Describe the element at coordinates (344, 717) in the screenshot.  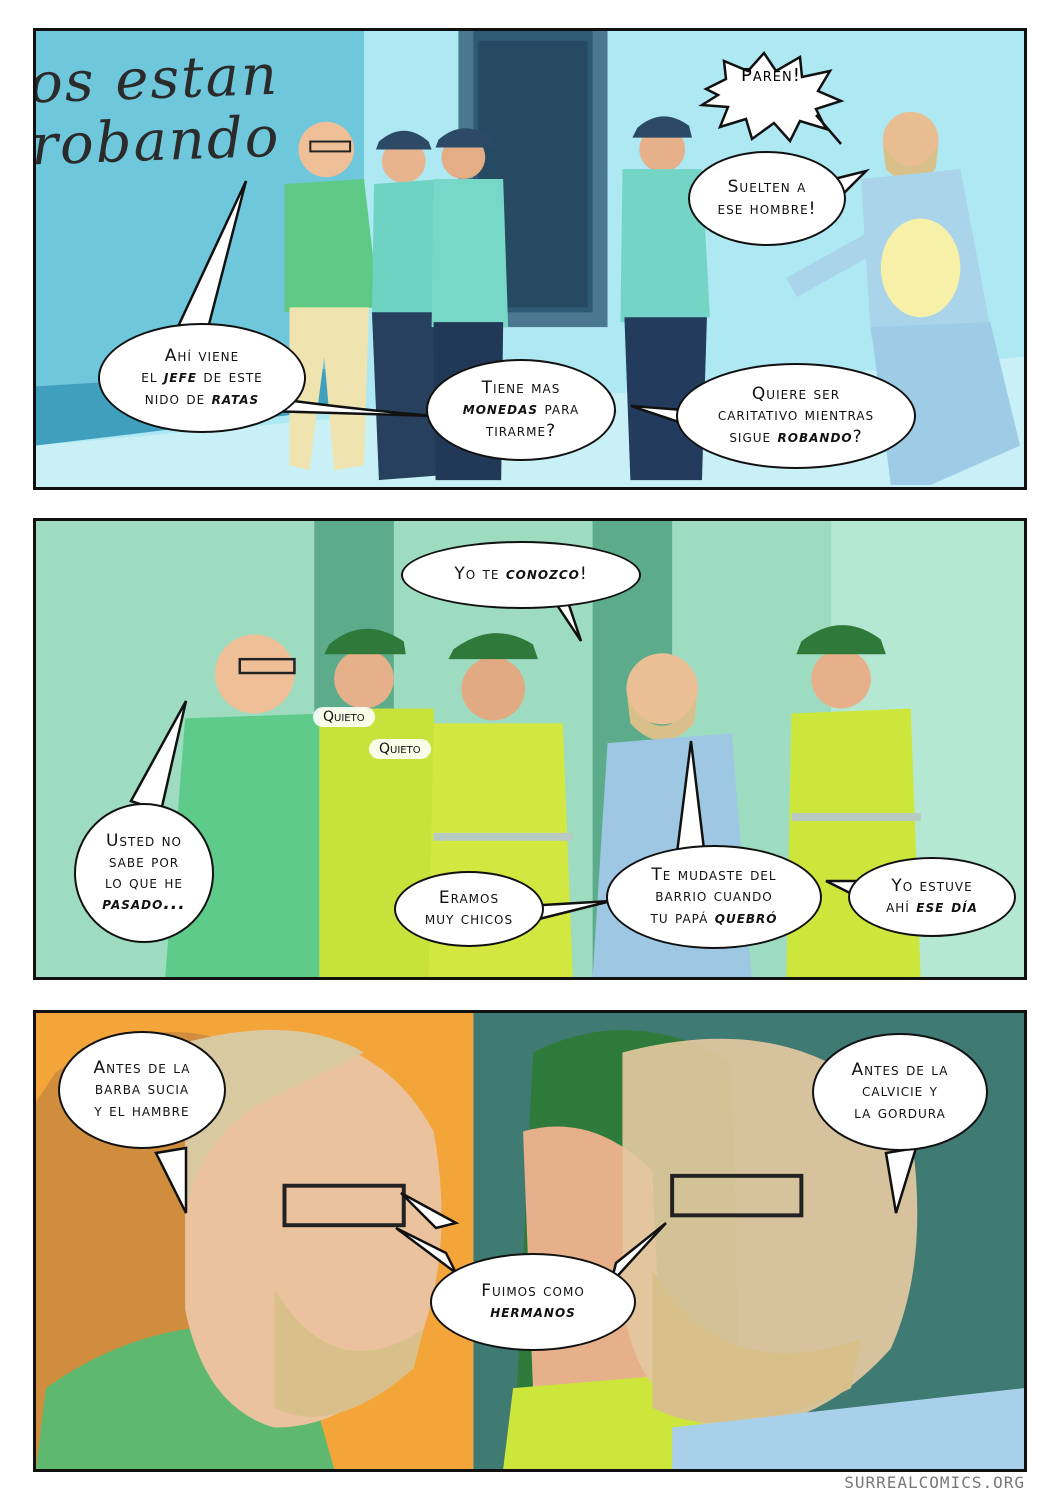
I see `whisper-quieto-1: Quieto` at that location.